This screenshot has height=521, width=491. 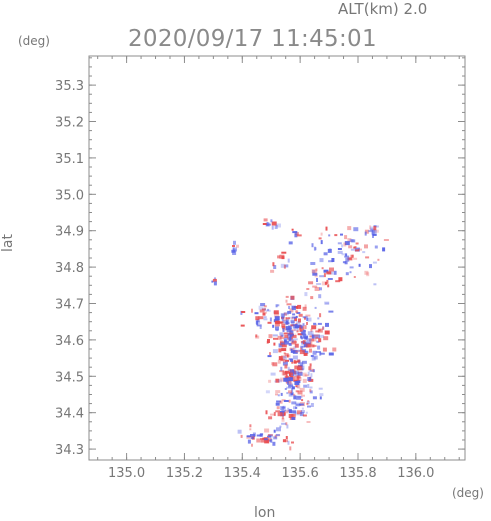 I want to click on x-tick-label: 135.2, so click(x=184, y=473).